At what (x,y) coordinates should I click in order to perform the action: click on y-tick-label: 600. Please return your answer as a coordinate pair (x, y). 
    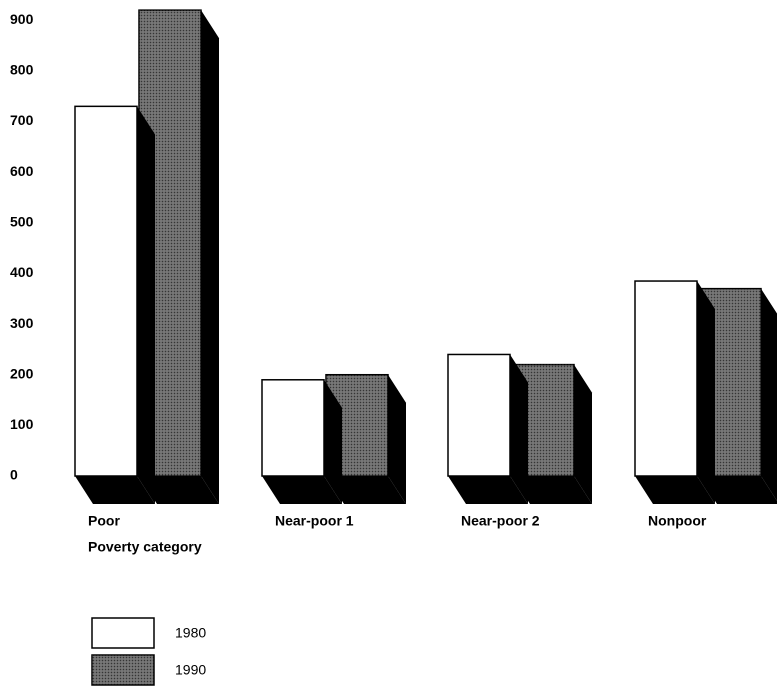
    Looking at the image, I should click on (22, 171).